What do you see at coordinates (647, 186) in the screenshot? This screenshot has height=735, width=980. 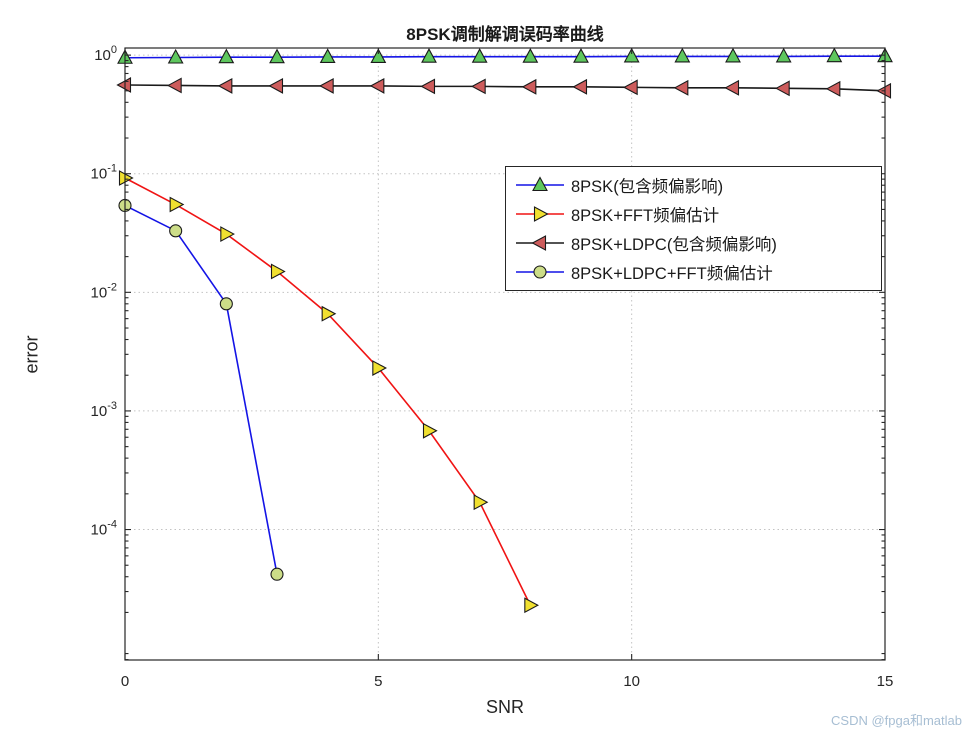 I see `legend-label: 8PSK(包含频偏影响)` at bounding box center [647, 186].